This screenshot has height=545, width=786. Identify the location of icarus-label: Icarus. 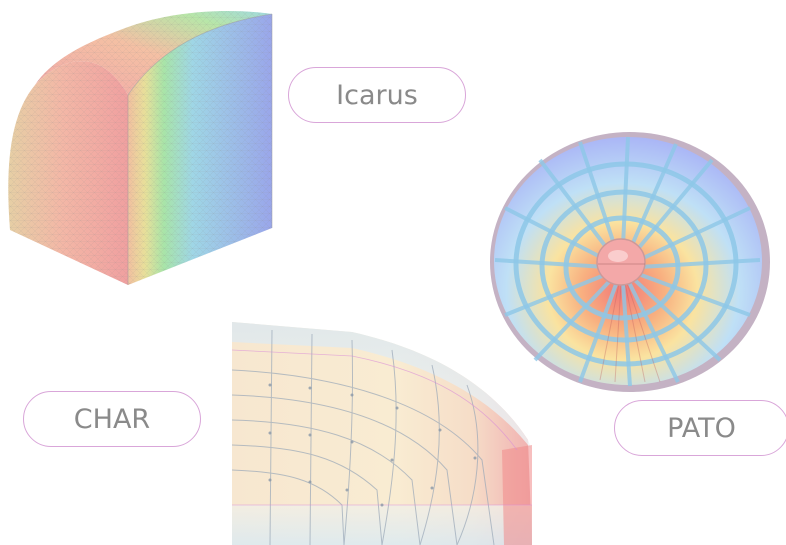
(377, 95).